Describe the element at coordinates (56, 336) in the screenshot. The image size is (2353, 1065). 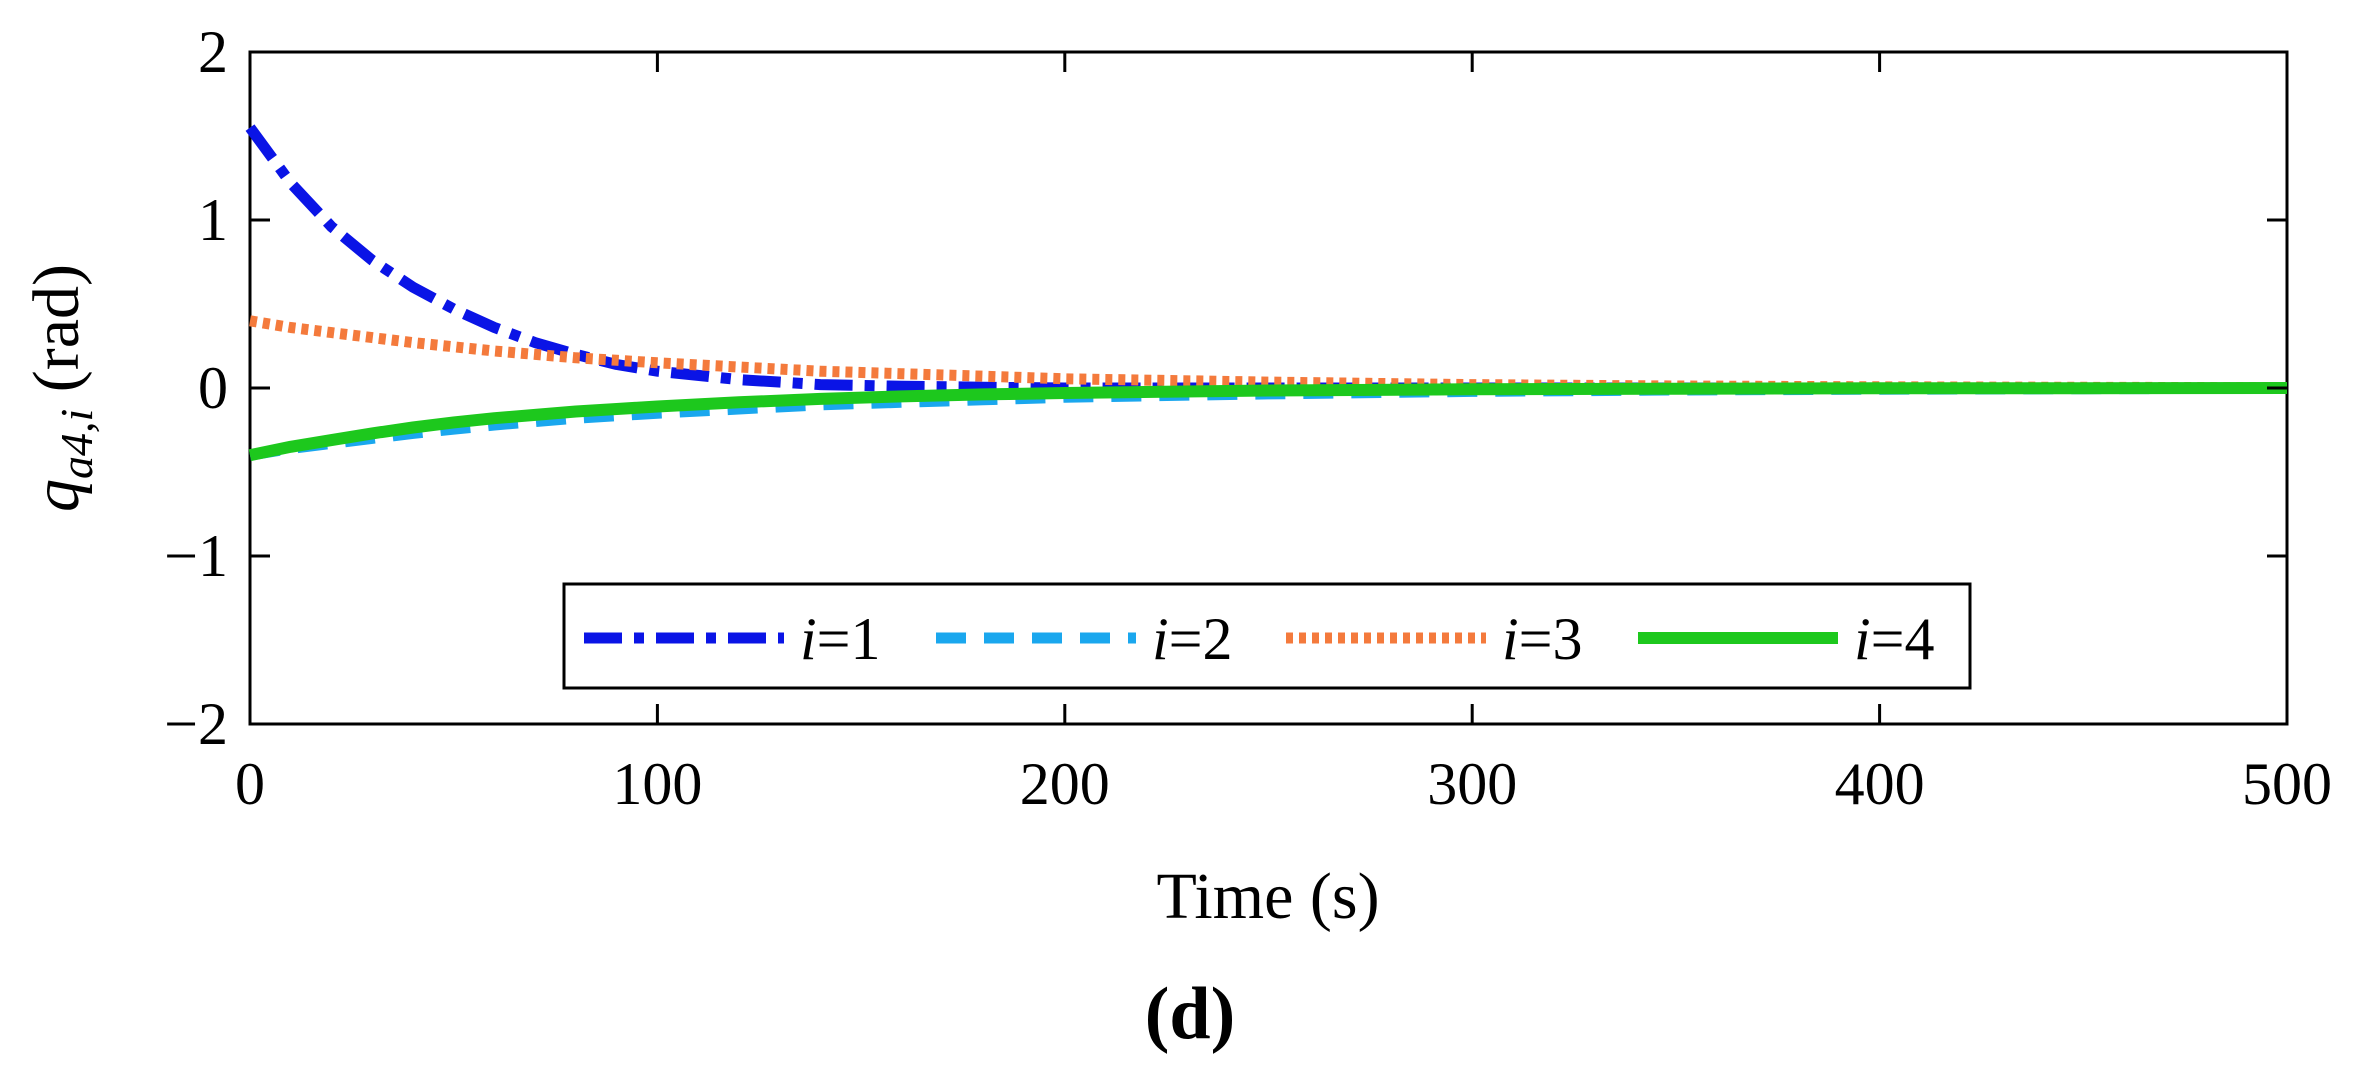
I see `y-axis-title-unit: (rad)` at that location.